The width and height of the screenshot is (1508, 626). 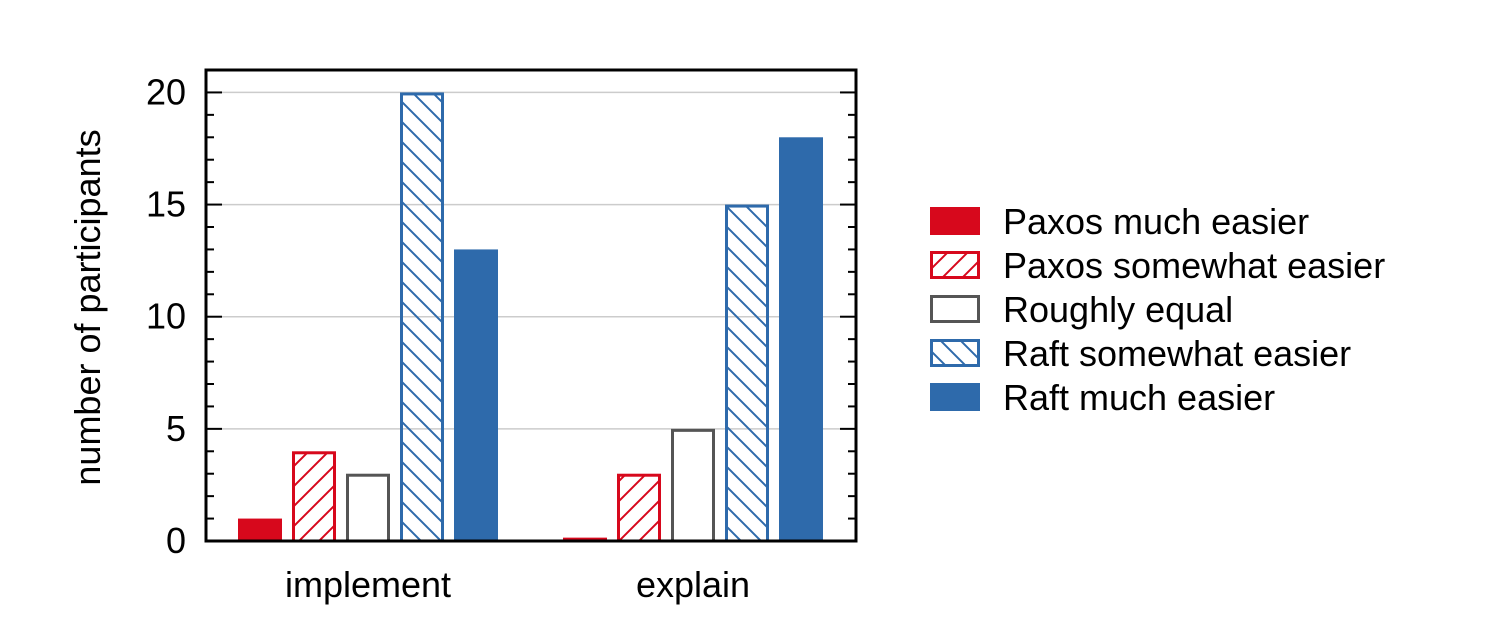 I want to click on y-tick-label: 5, so click(x=176, y=428).